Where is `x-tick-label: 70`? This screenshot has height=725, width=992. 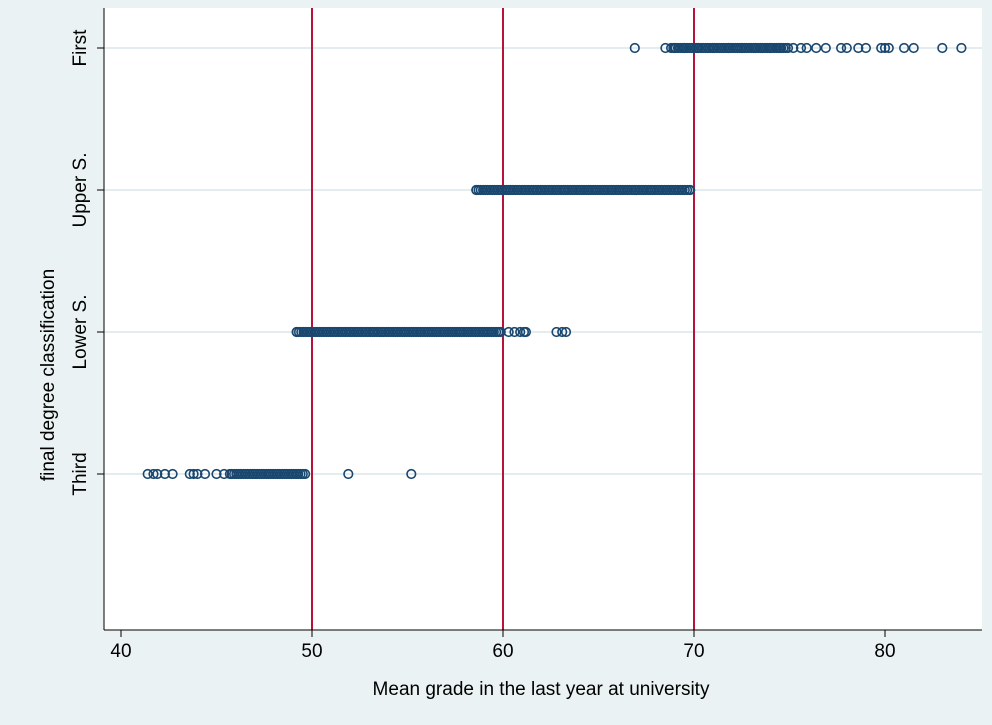
x-tick-label: 70 is located at coordinates (693, 651).